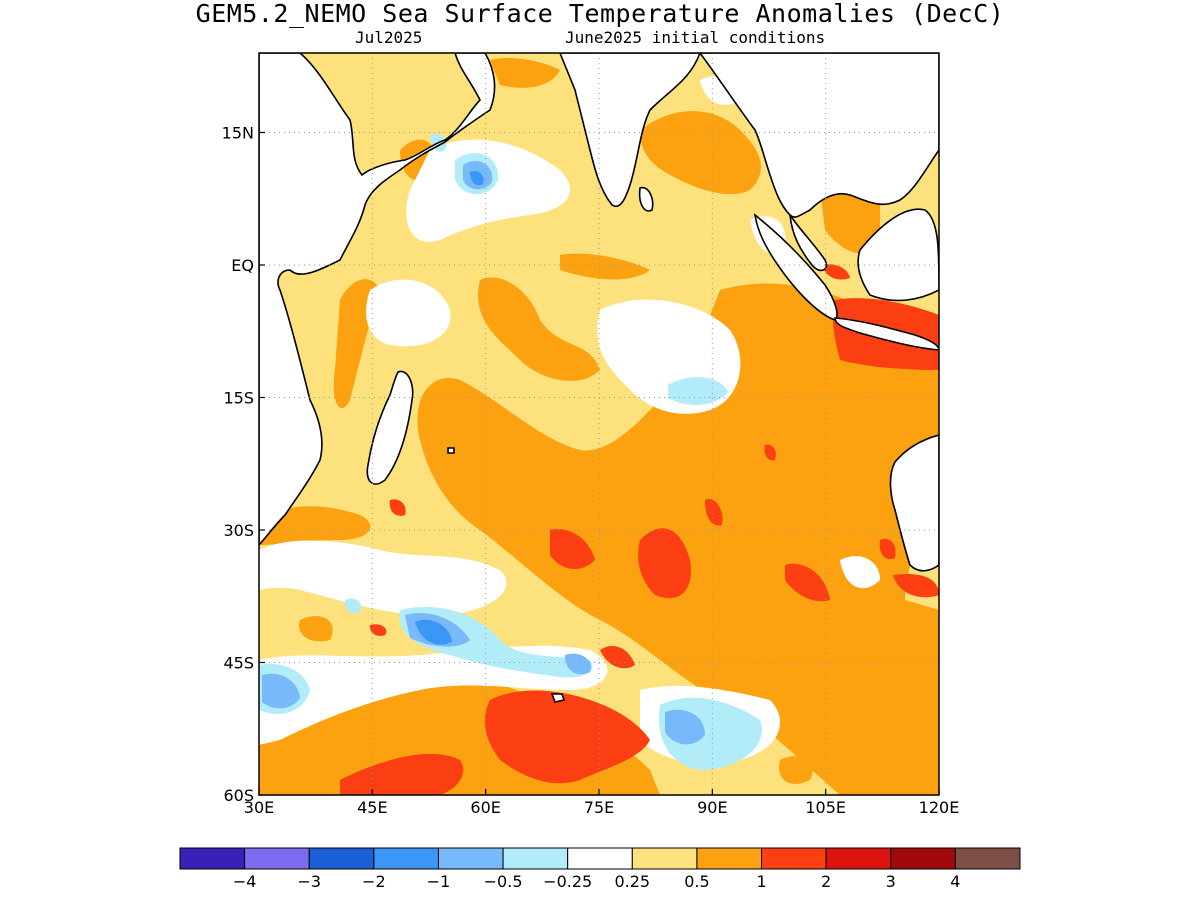  Describe the element at coordinates (819, 135) in the screenshot. I see `land-indochina` at that location.